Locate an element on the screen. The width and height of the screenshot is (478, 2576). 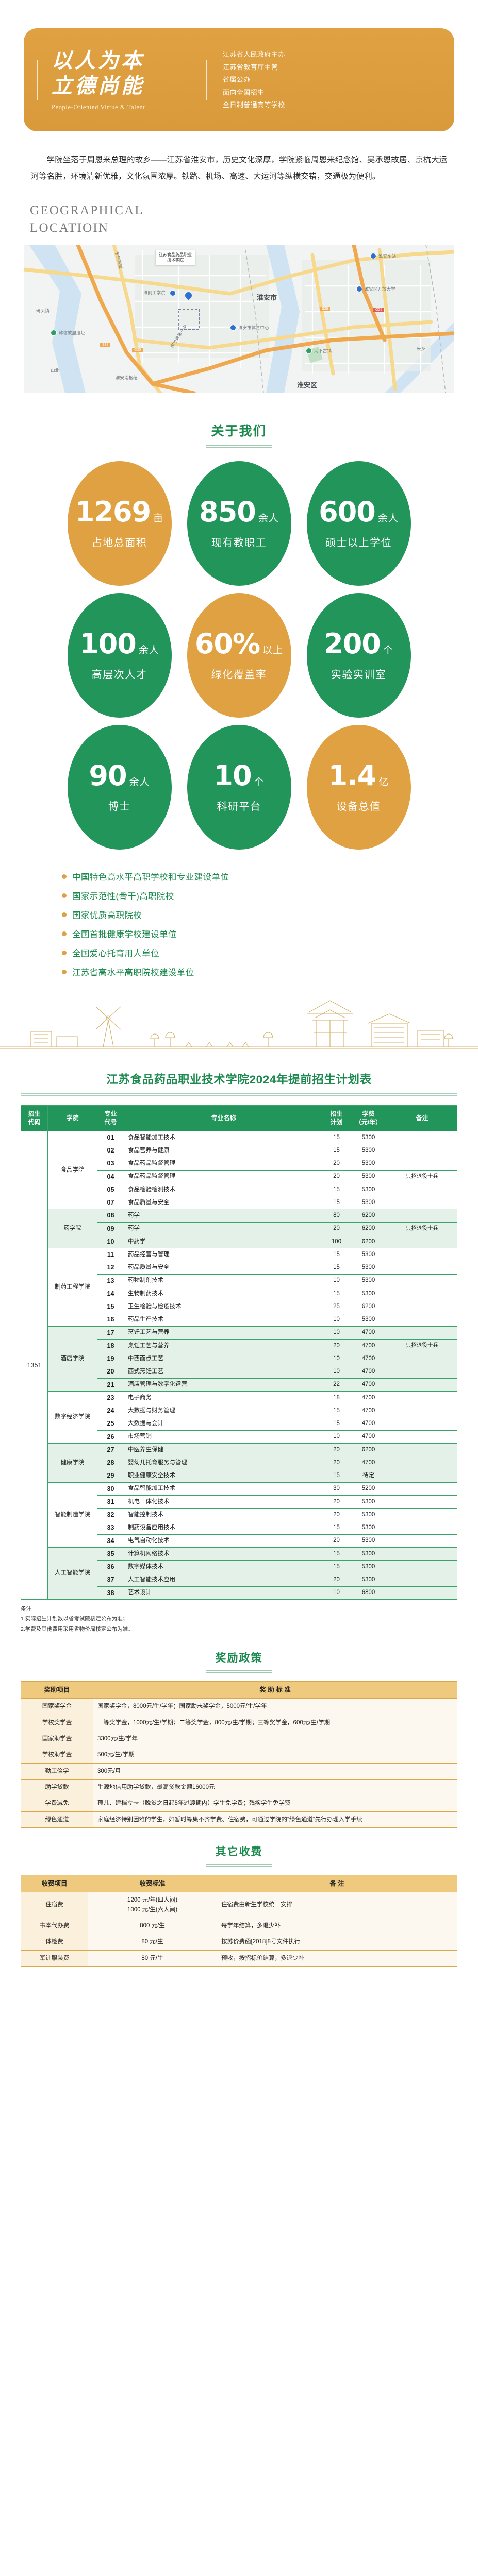
remarks-title: 备注 is located at coordinates (26, 1608).